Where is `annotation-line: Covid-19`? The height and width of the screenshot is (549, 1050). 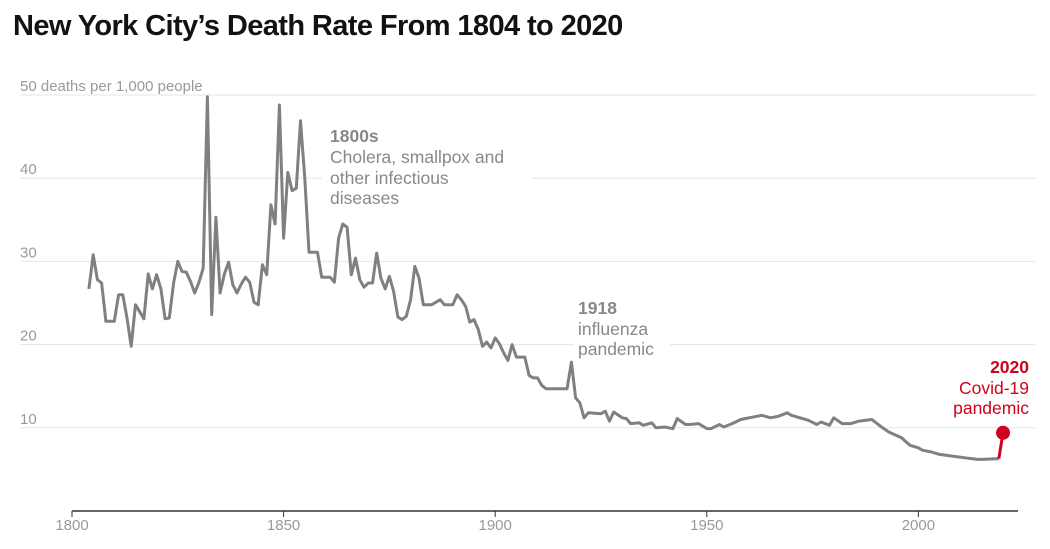 annotation-line: Covid-19 is located at coordinates (994, 388).